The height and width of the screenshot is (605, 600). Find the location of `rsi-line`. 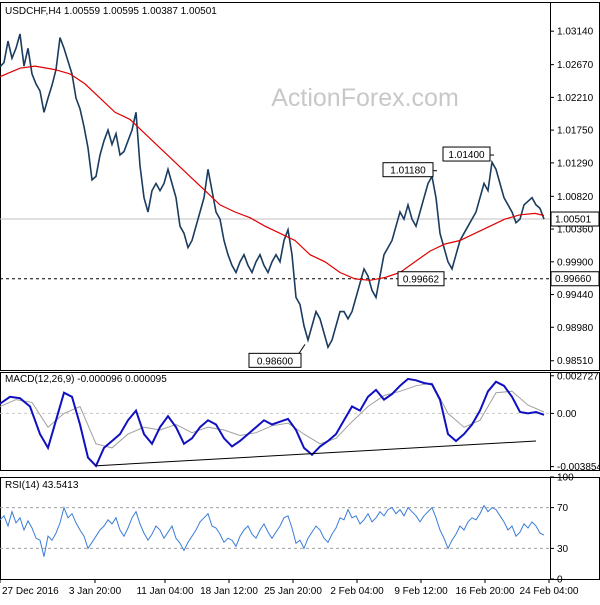

rsi-line is located at coordinates (272, 530).